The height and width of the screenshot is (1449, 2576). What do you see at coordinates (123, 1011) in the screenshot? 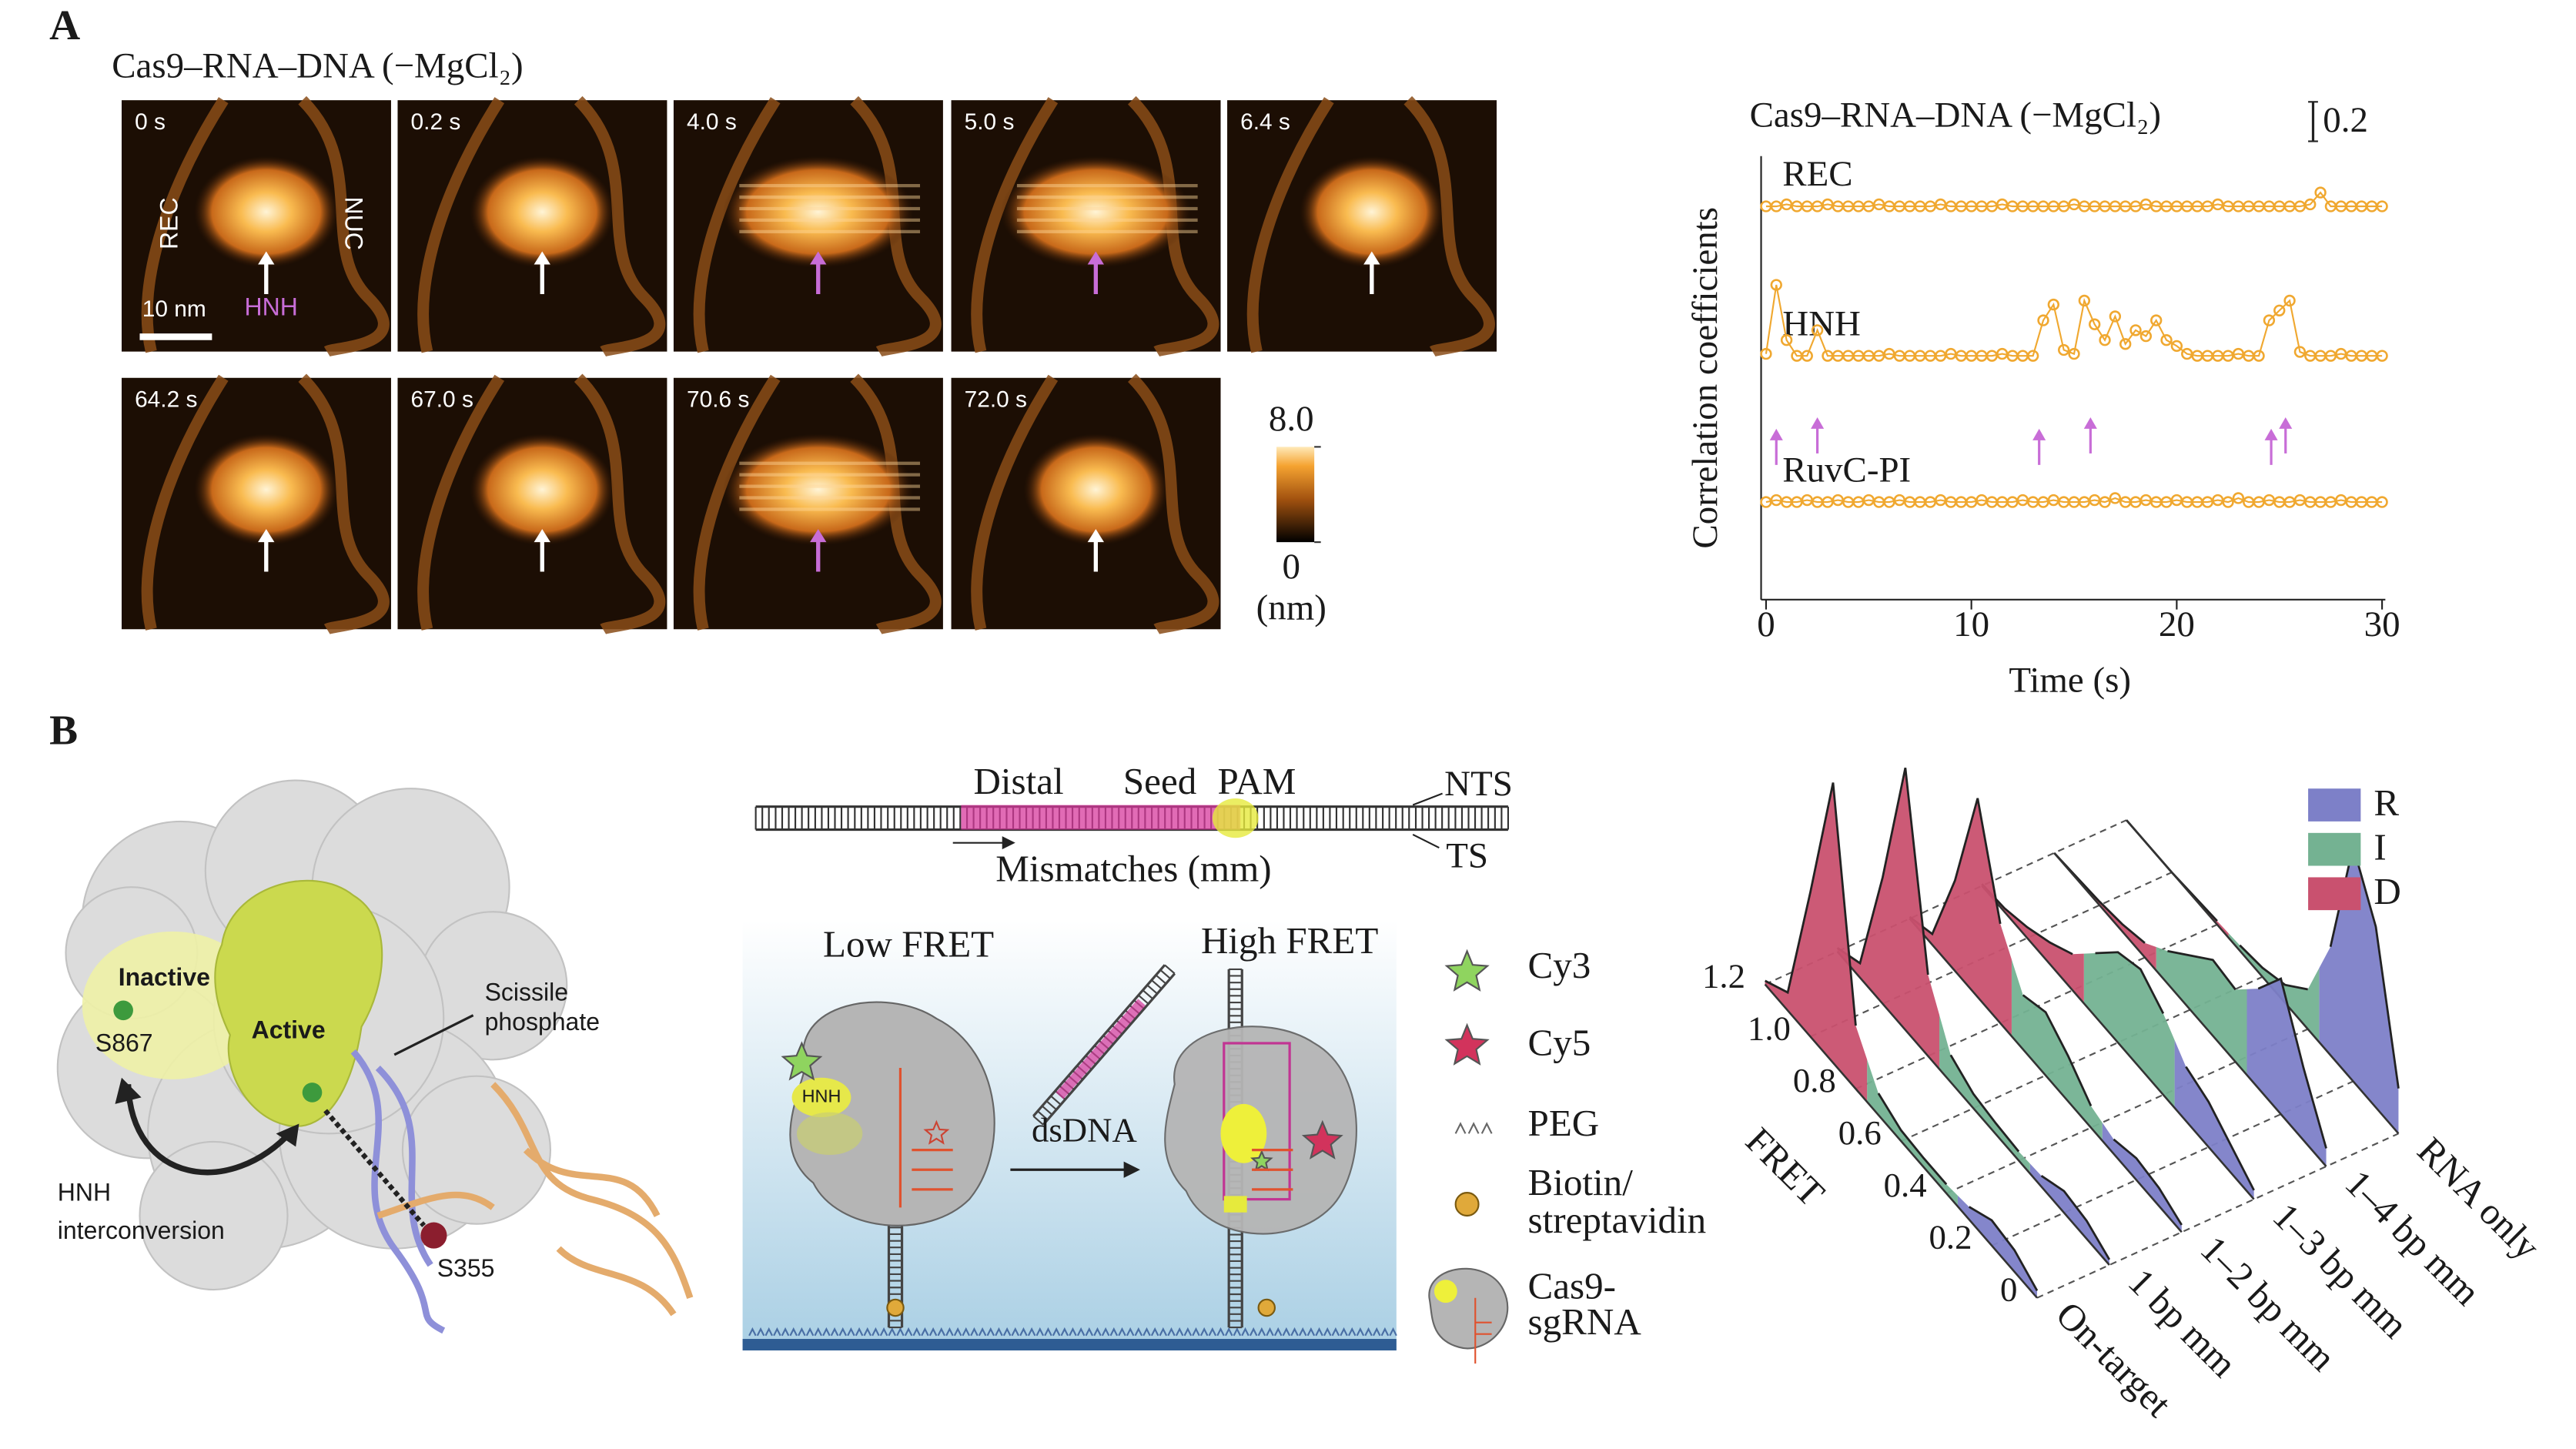
I see `residue-s867` at bounding box center [123, 1011].